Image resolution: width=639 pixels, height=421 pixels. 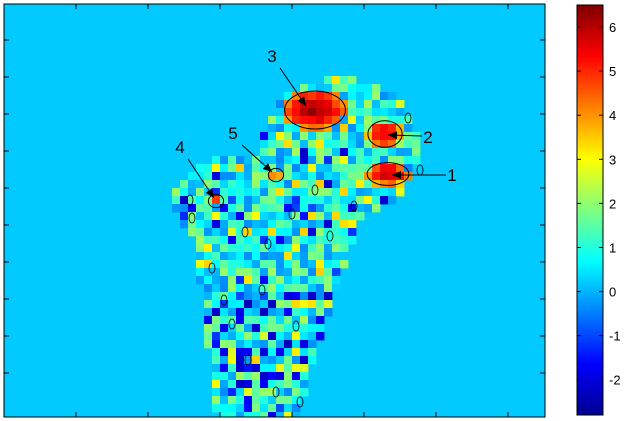 I want to click on colorbar-tick-label: 3, so click(x=612, y=159).